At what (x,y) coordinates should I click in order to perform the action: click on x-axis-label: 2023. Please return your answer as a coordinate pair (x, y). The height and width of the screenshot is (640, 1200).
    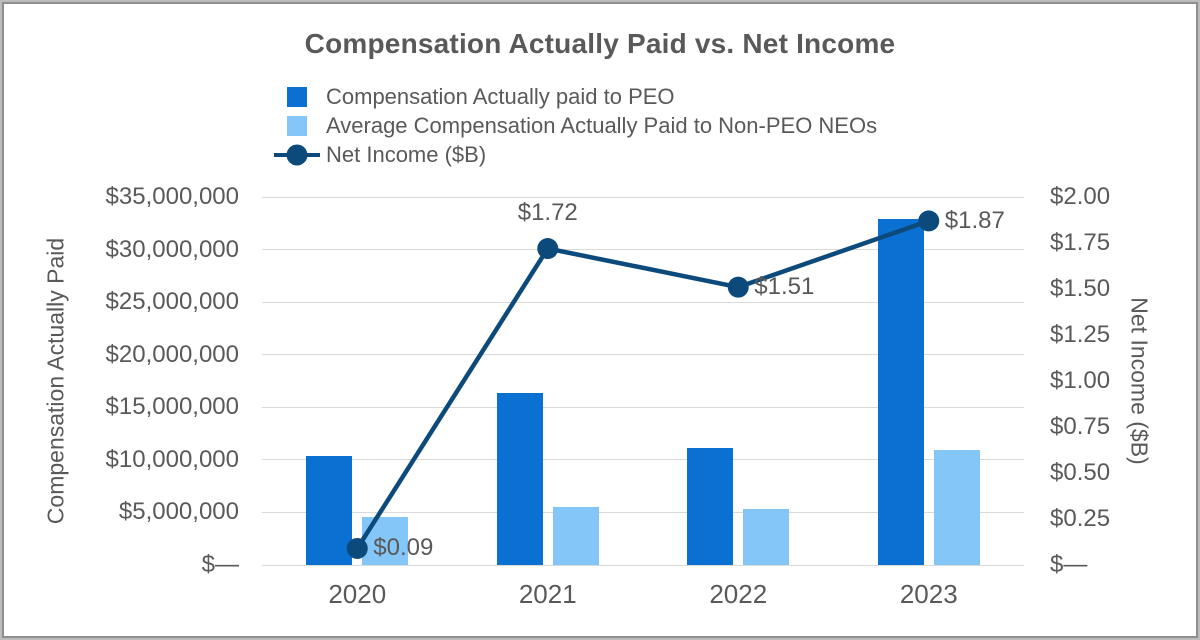
    Looking at the image, I should click on (928, 594).